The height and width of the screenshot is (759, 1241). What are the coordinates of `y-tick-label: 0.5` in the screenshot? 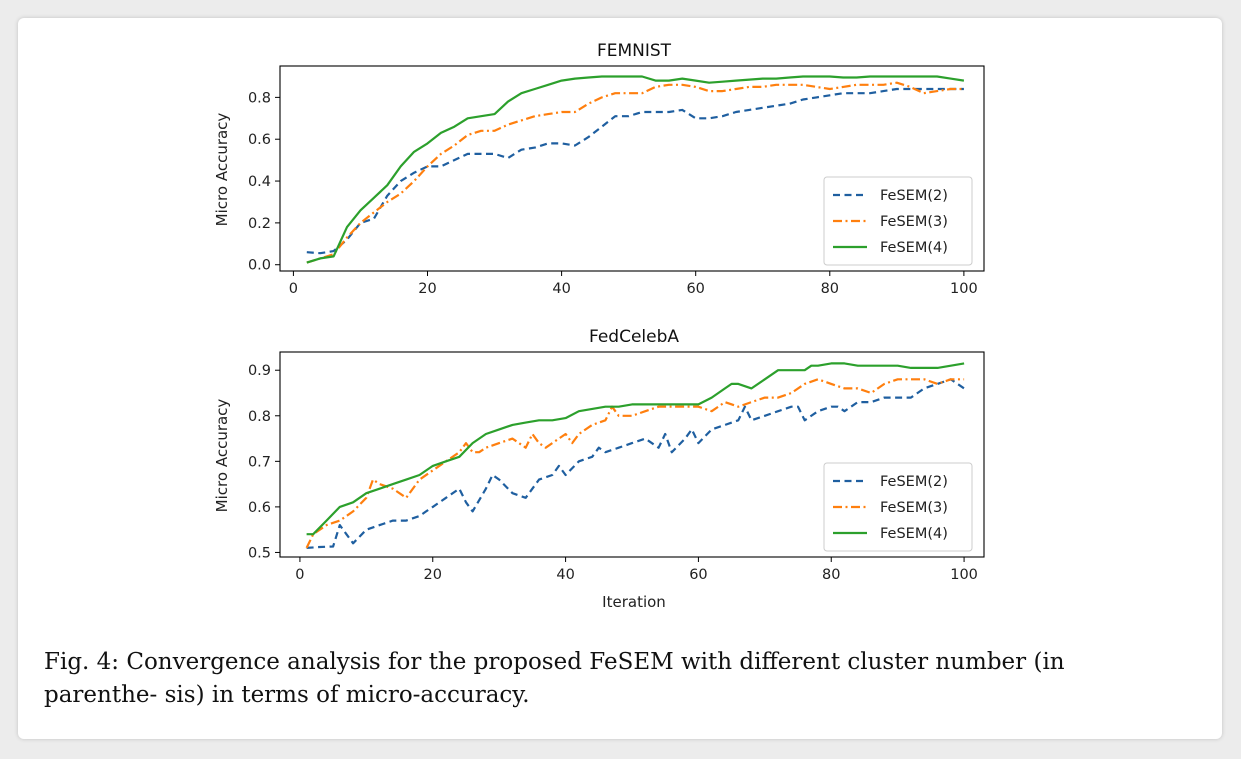 It's located at (259, 553).